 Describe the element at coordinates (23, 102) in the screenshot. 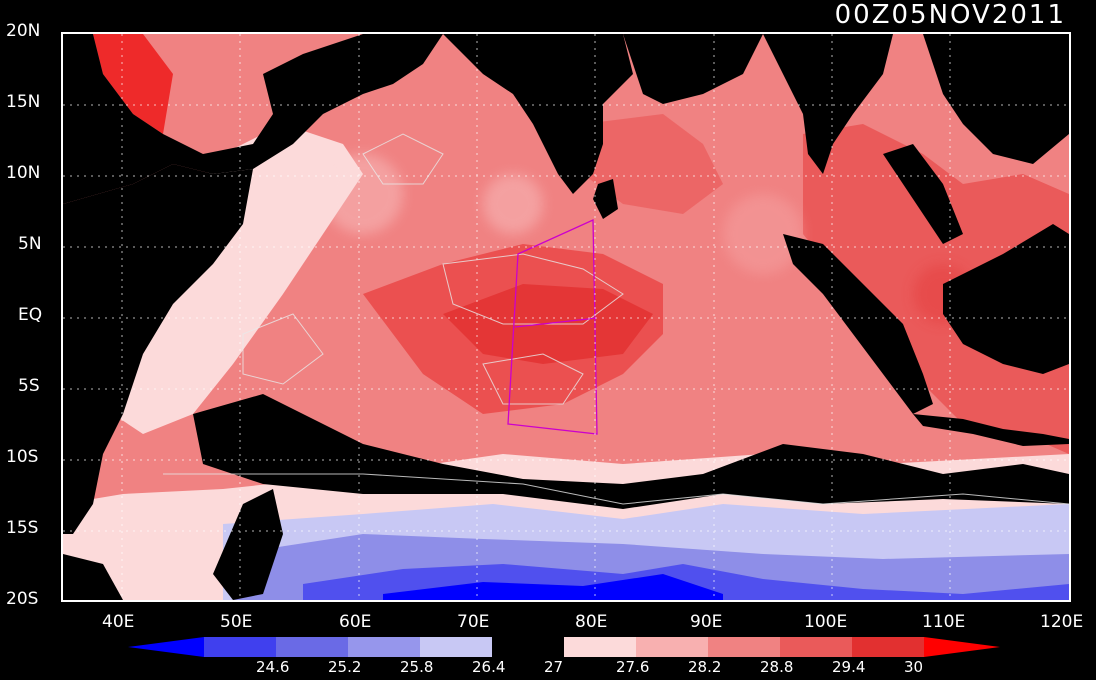

I see `lat-label: 15N` at that location.